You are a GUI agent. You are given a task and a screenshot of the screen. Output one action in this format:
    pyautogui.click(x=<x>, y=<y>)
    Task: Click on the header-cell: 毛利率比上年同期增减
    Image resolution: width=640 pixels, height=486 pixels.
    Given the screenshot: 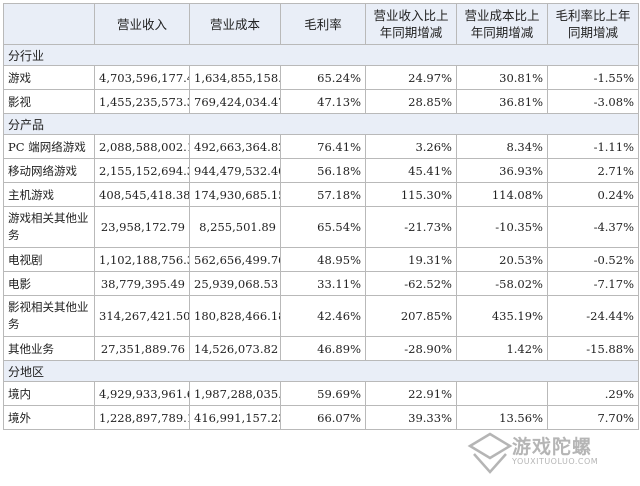 What is the action you would take?
    pyautogui.click(x=593, y=24)
    